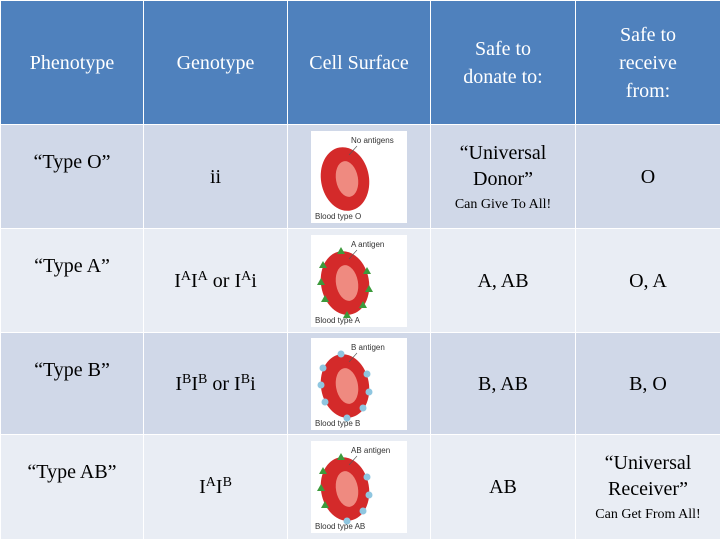 The height and width of the screenshot is (540, 720). What do you see at coordinates (338, 216) in the screenshot?
I see `cell-type-label: Blood type O` at bounding box center [338, 216].